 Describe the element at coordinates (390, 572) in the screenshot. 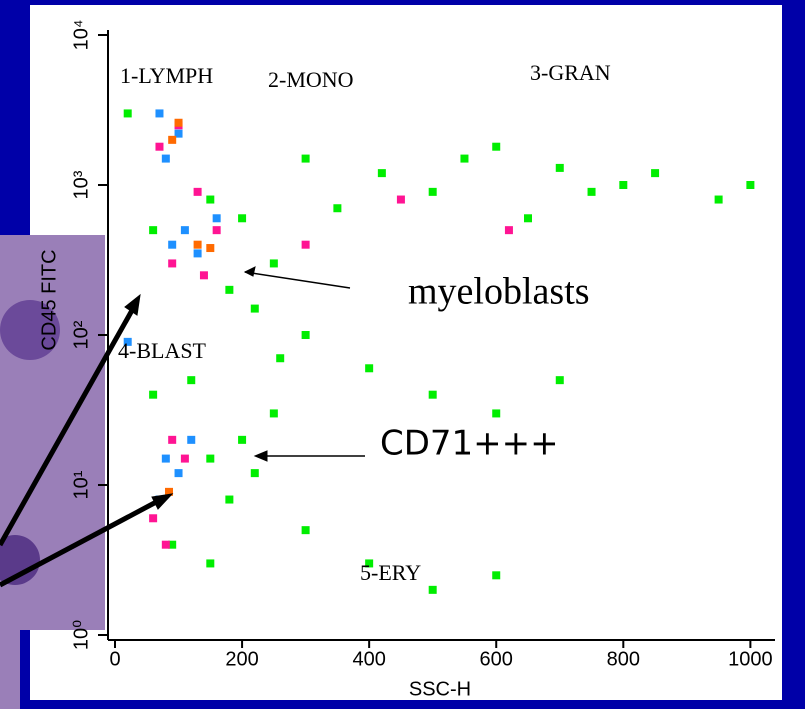

I see `annotation: 5-ERY` at that location.